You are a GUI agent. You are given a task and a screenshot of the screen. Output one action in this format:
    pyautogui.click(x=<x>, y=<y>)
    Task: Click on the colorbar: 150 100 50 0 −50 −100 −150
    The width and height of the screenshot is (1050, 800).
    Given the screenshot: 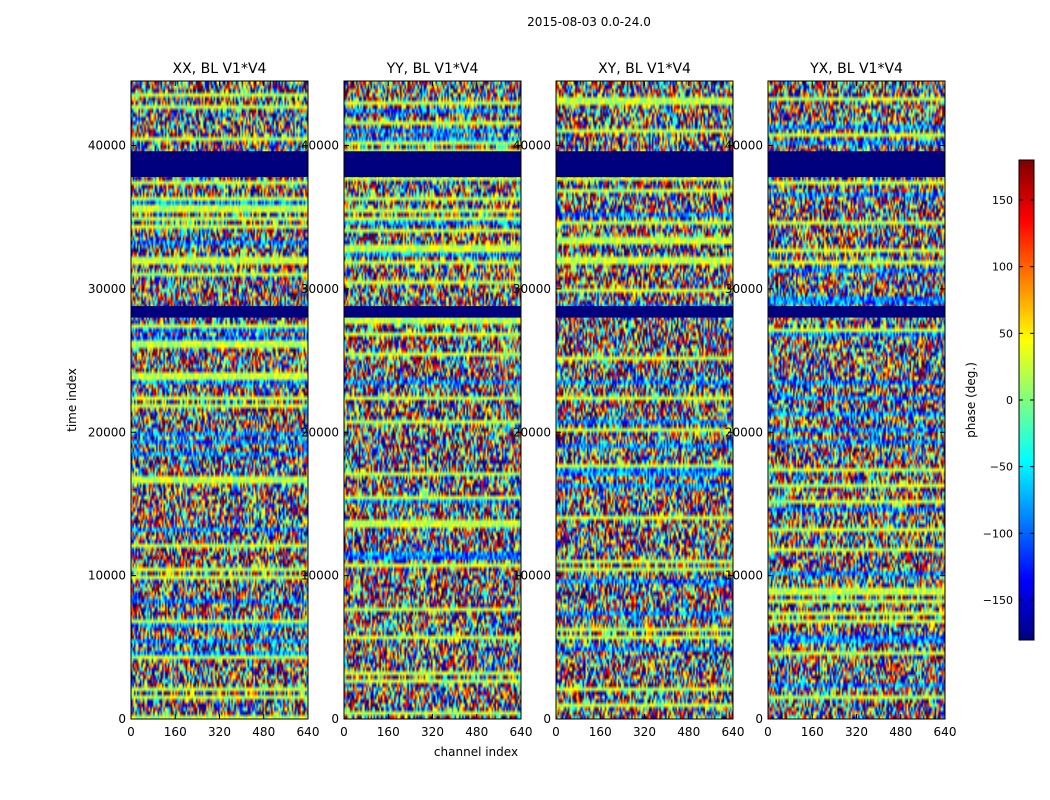 What is the action you would take?
    pyautogui.click(x=1009, y=400)
    